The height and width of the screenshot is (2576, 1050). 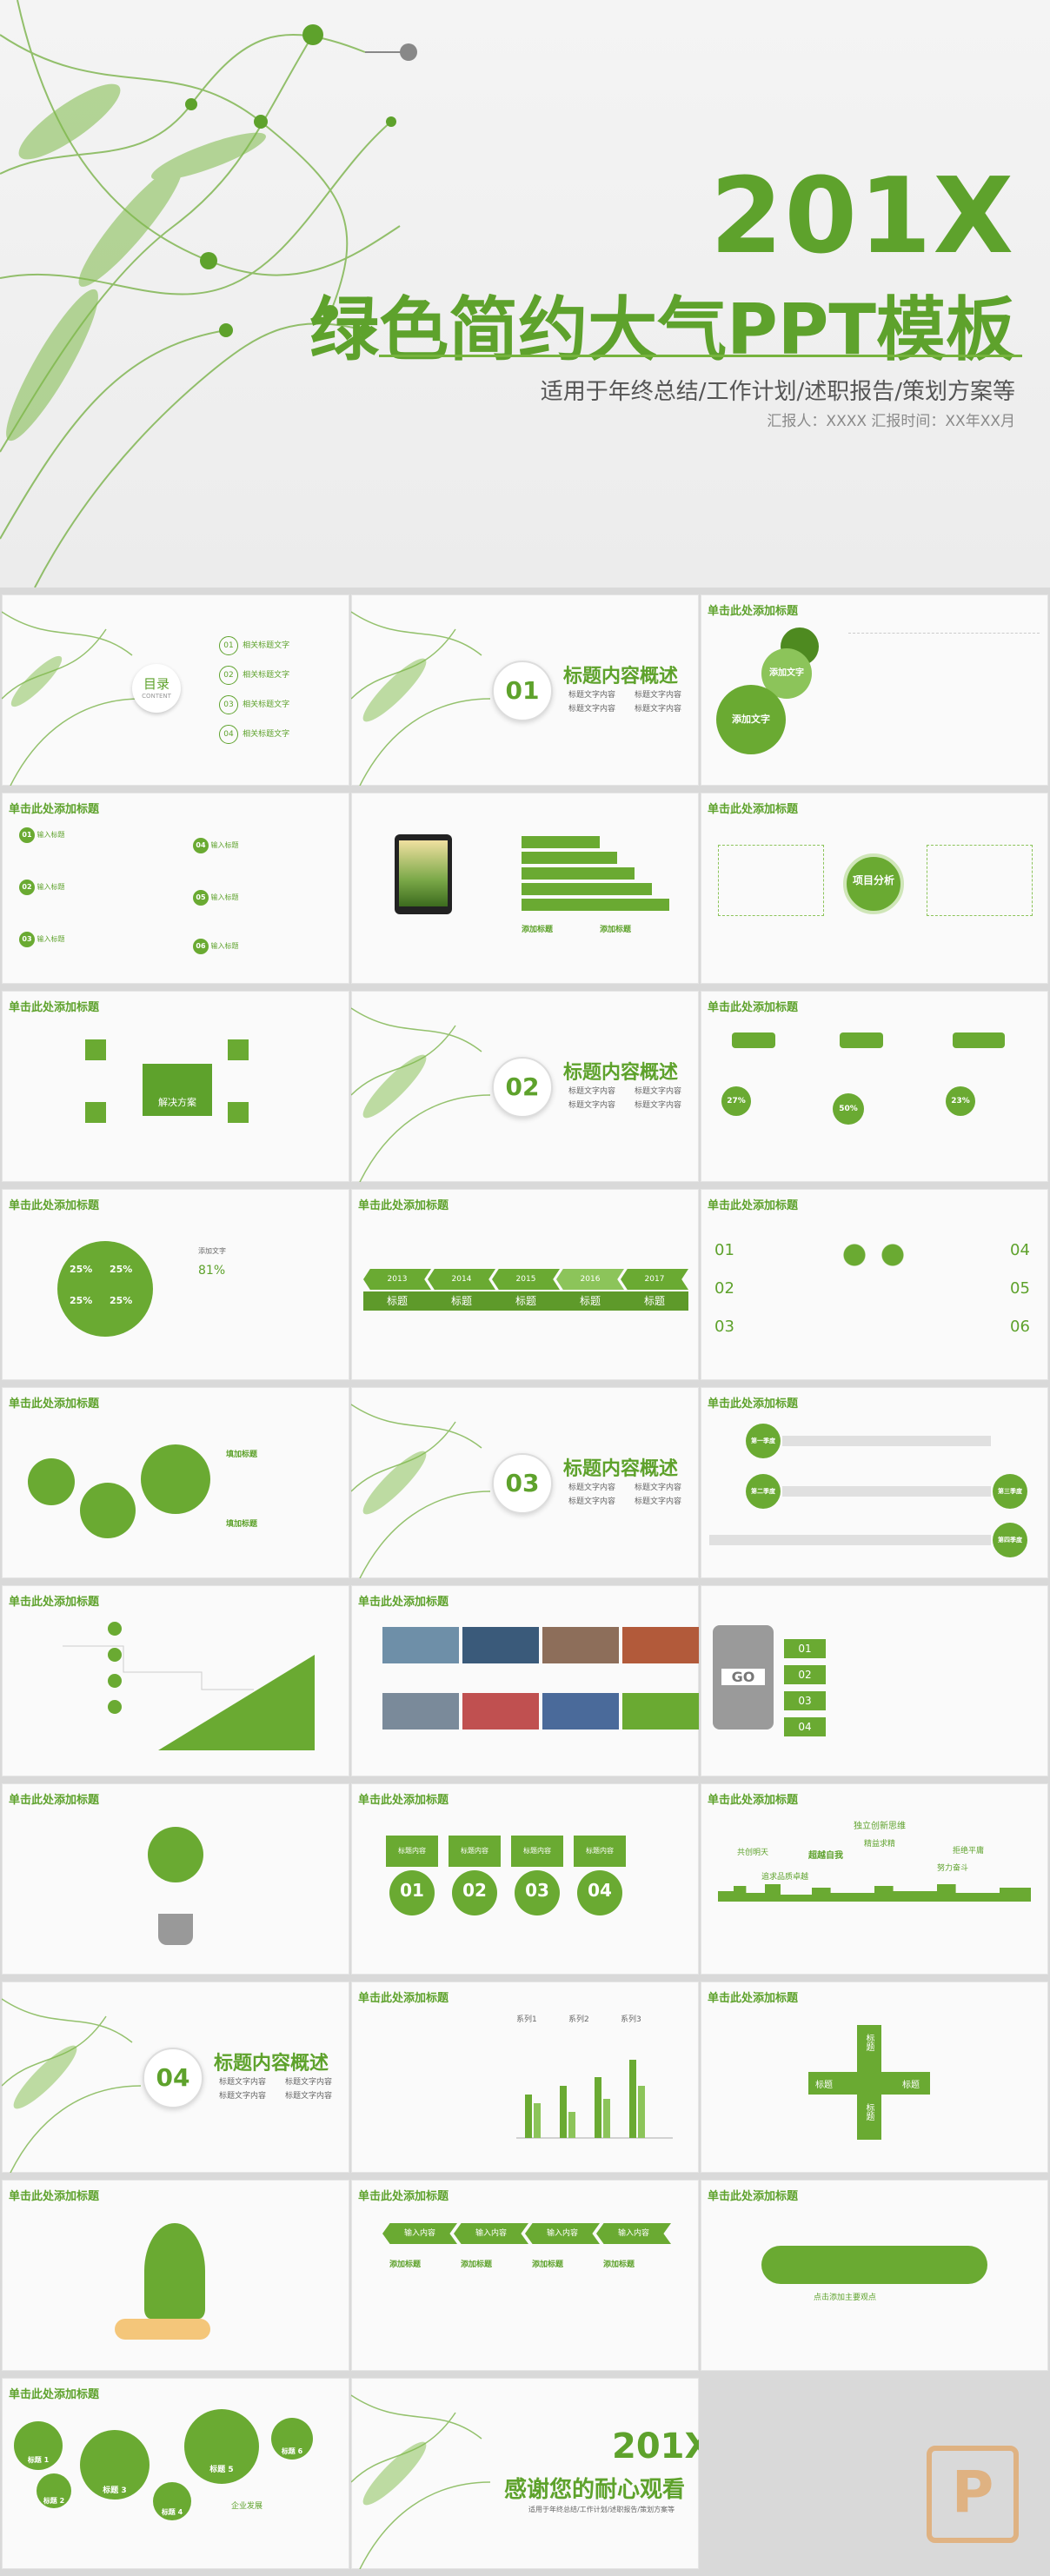 I want to click on timeline-year: 2013, so click(x=397, y=1279).